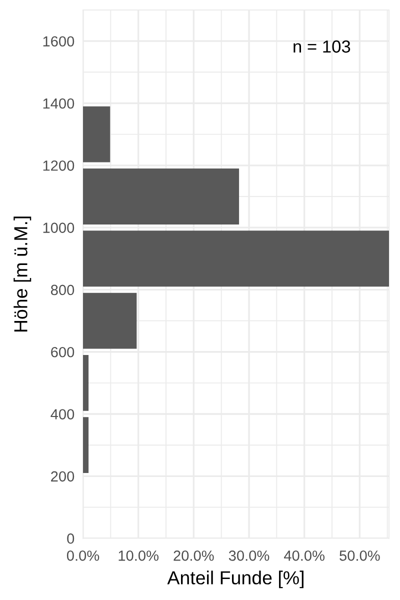  I want to click on y-tick-label: 800, so click(62, 290).